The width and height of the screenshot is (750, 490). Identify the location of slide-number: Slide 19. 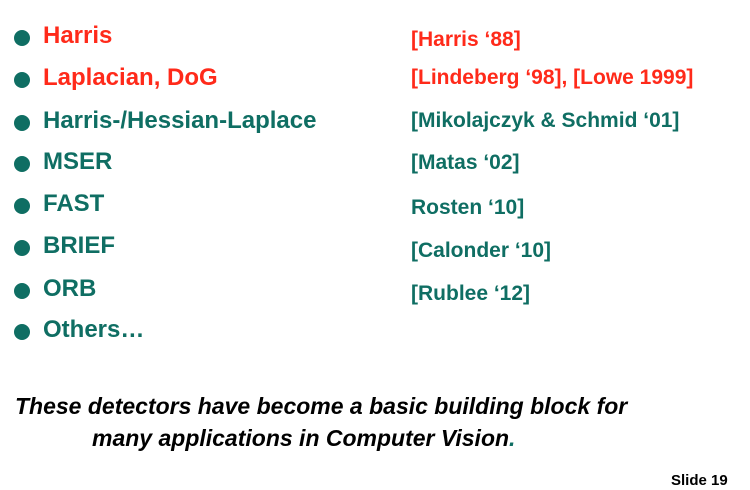
(699, 480).